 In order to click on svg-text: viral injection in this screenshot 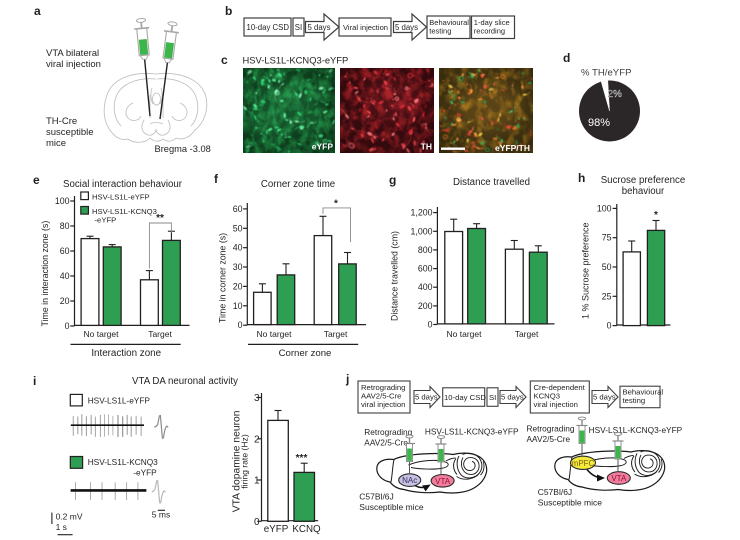, I will do `click(556, 404)`.